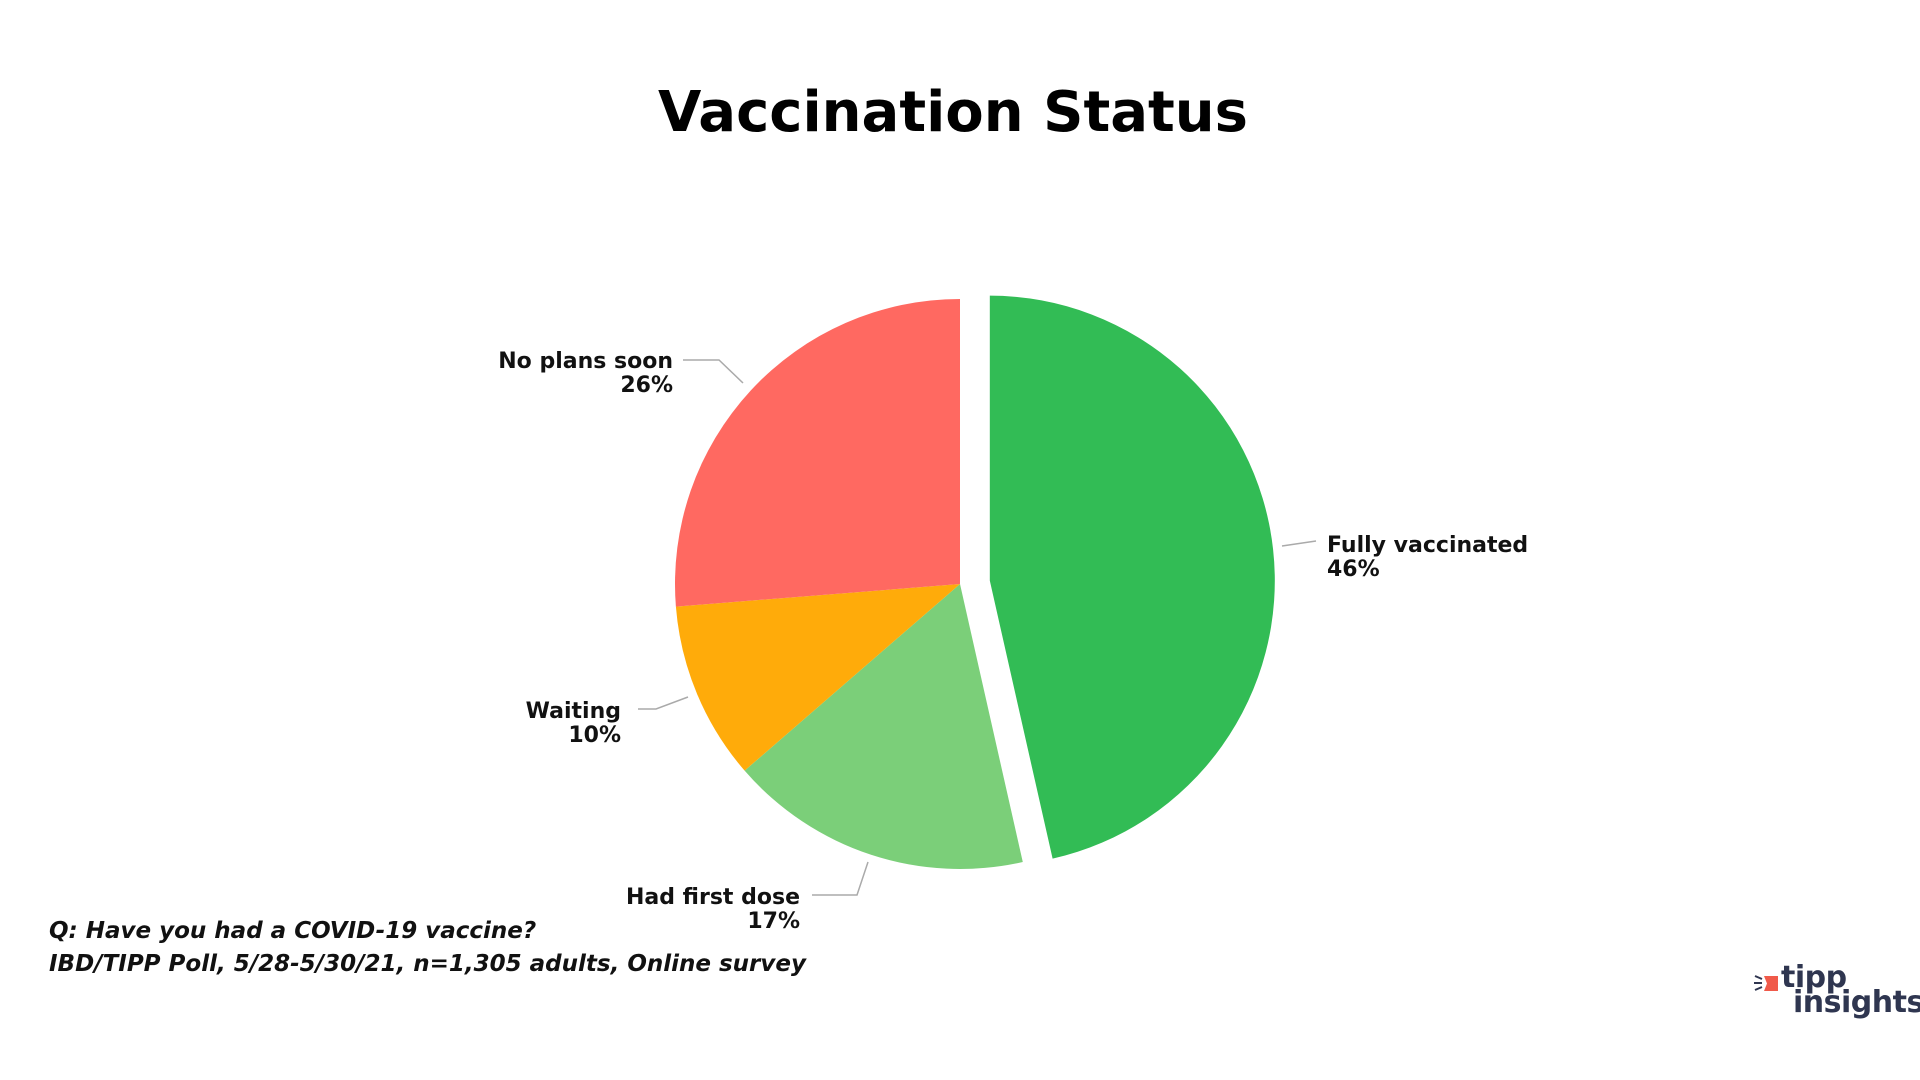 This screenshot has width=1920, height=1080. Describe the element at coordinates (1814, 977) in the screenshot. I see `logo-line1: tipp` at that location.